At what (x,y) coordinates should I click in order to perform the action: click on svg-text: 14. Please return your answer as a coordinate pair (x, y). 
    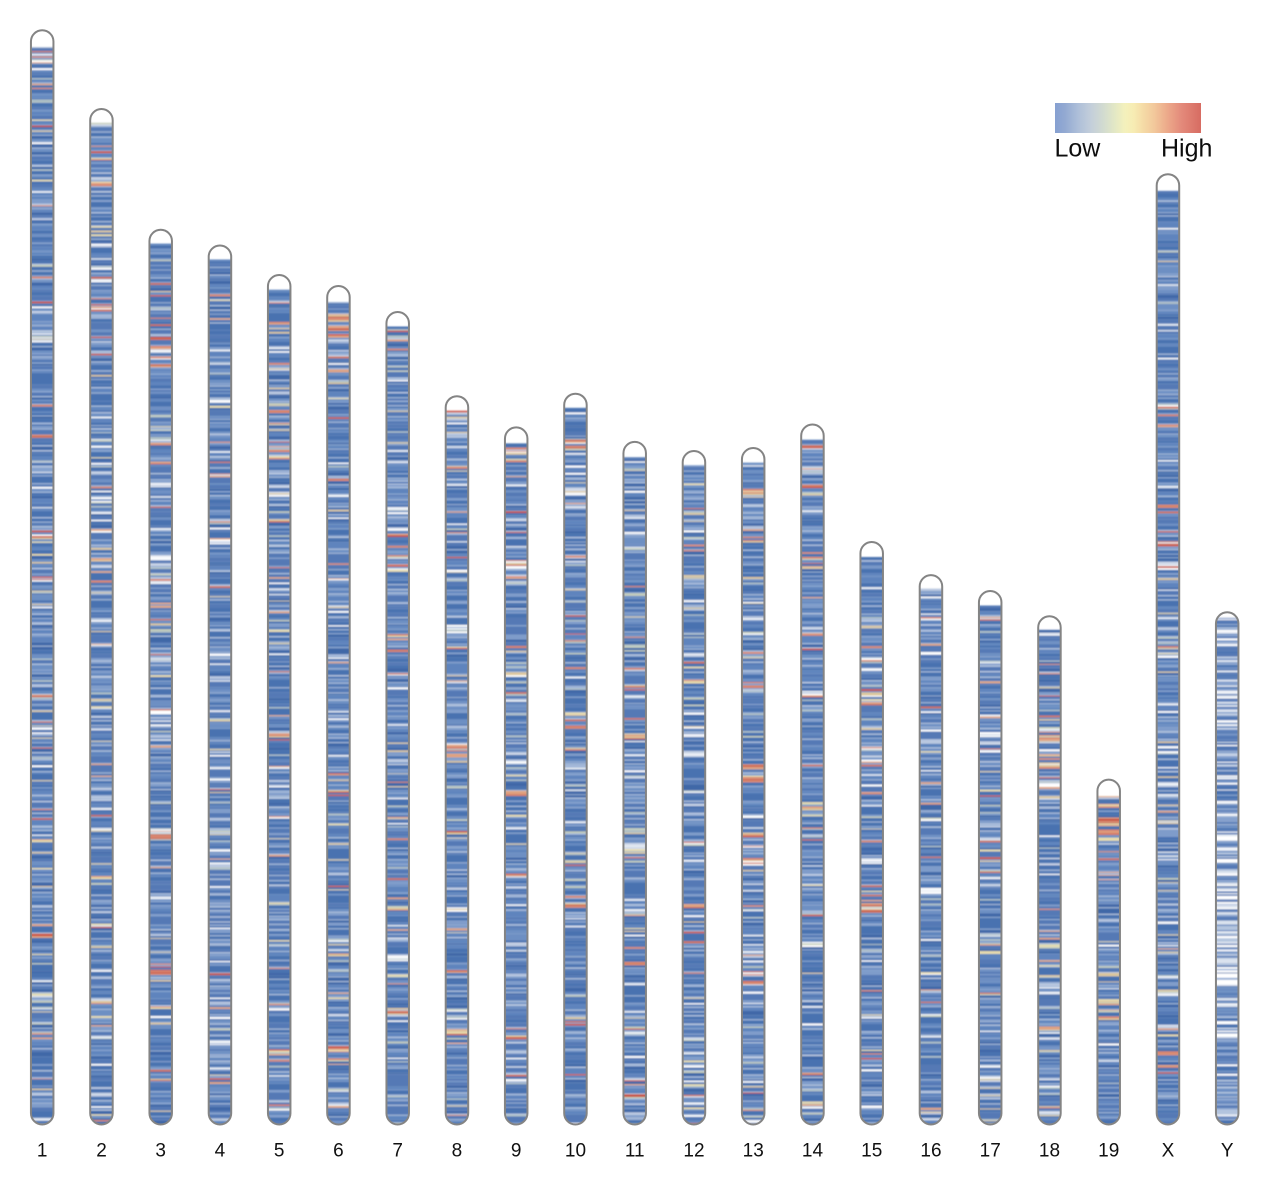
    Looking at the image, I should click on (813, 1150).